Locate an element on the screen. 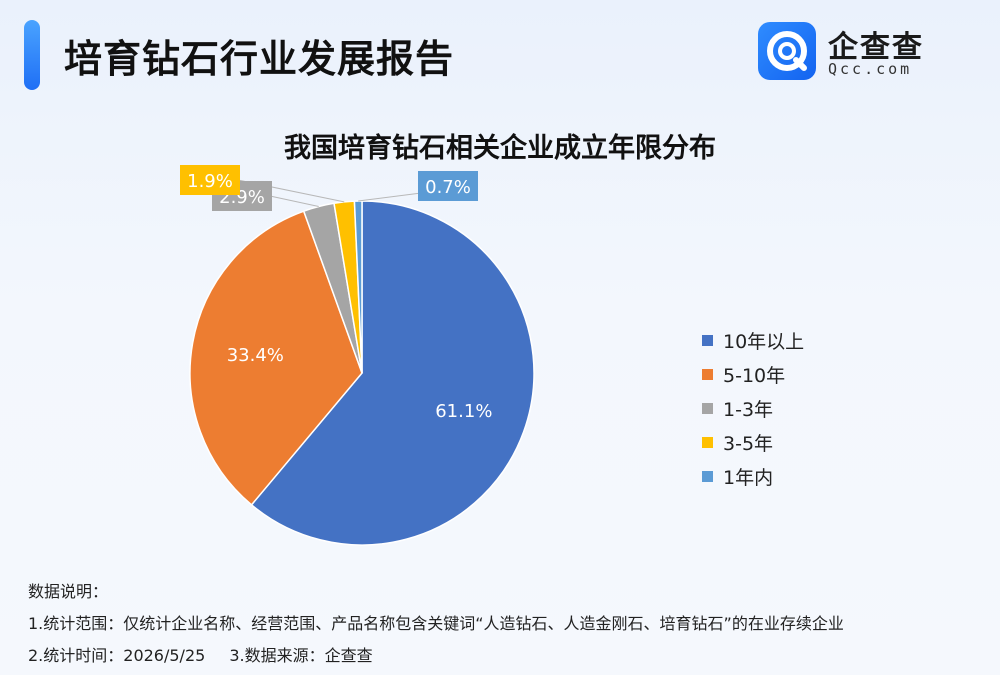 Image resolution: width=1000 pixels, height=675 pixels. legend-label: 1-3年 is located at coordinates (748, 409).